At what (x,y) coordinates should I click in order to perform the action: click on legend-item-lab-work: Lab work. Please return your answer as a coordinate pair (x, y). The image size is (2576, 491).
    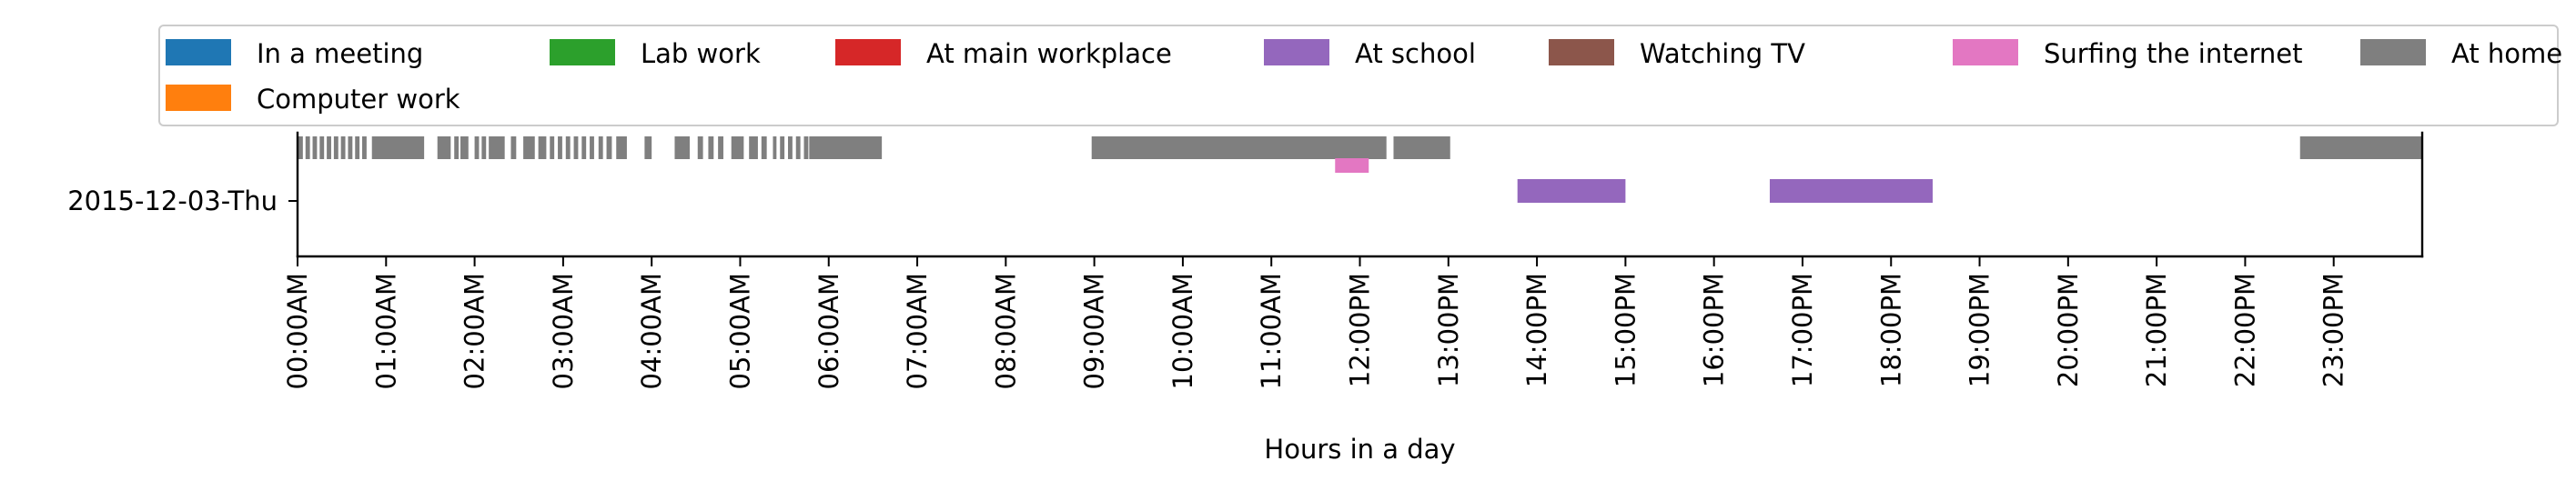
    Looking at the image, I should click on (655, 53).